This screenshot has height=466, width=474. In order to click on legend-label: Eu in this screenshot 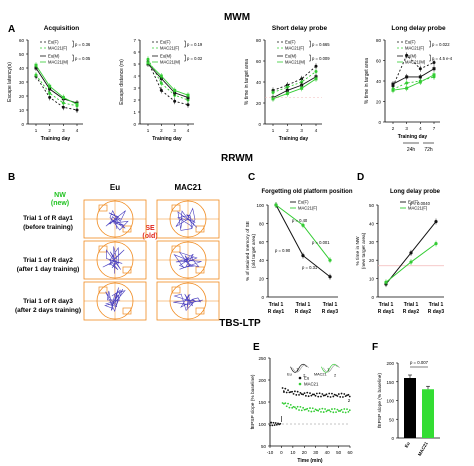, I will do `click(307, 378)`.